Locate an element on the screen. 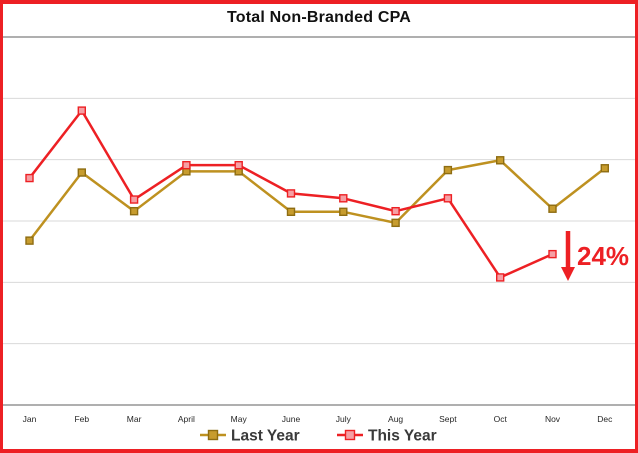  x-axis-label: Nov is located at coordinates (553, 419).